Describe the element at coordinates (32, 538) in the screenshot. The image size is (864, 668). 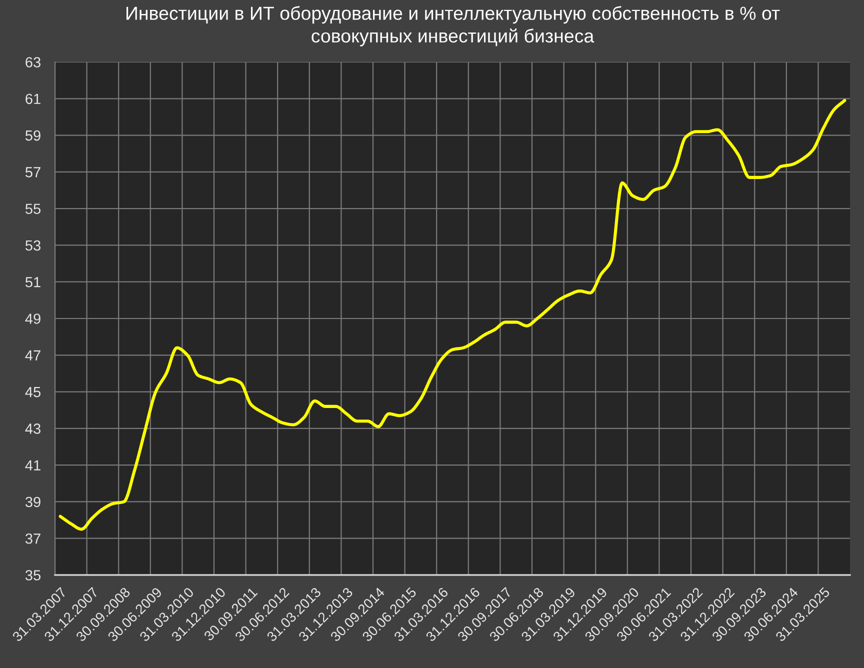
I see `y-tick-label: 37` at that location.